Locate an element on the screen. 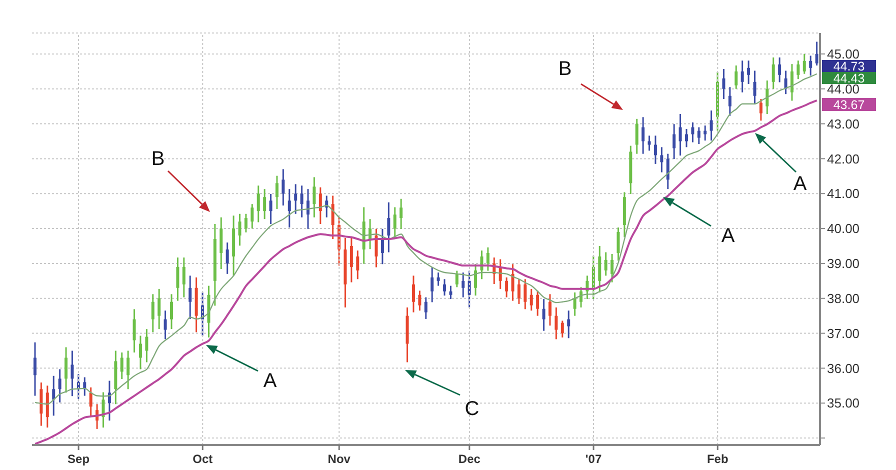 The height and width of the screenshot is (470, 896). y-tick-label: 40.00 is located at coordinates (843, 228).